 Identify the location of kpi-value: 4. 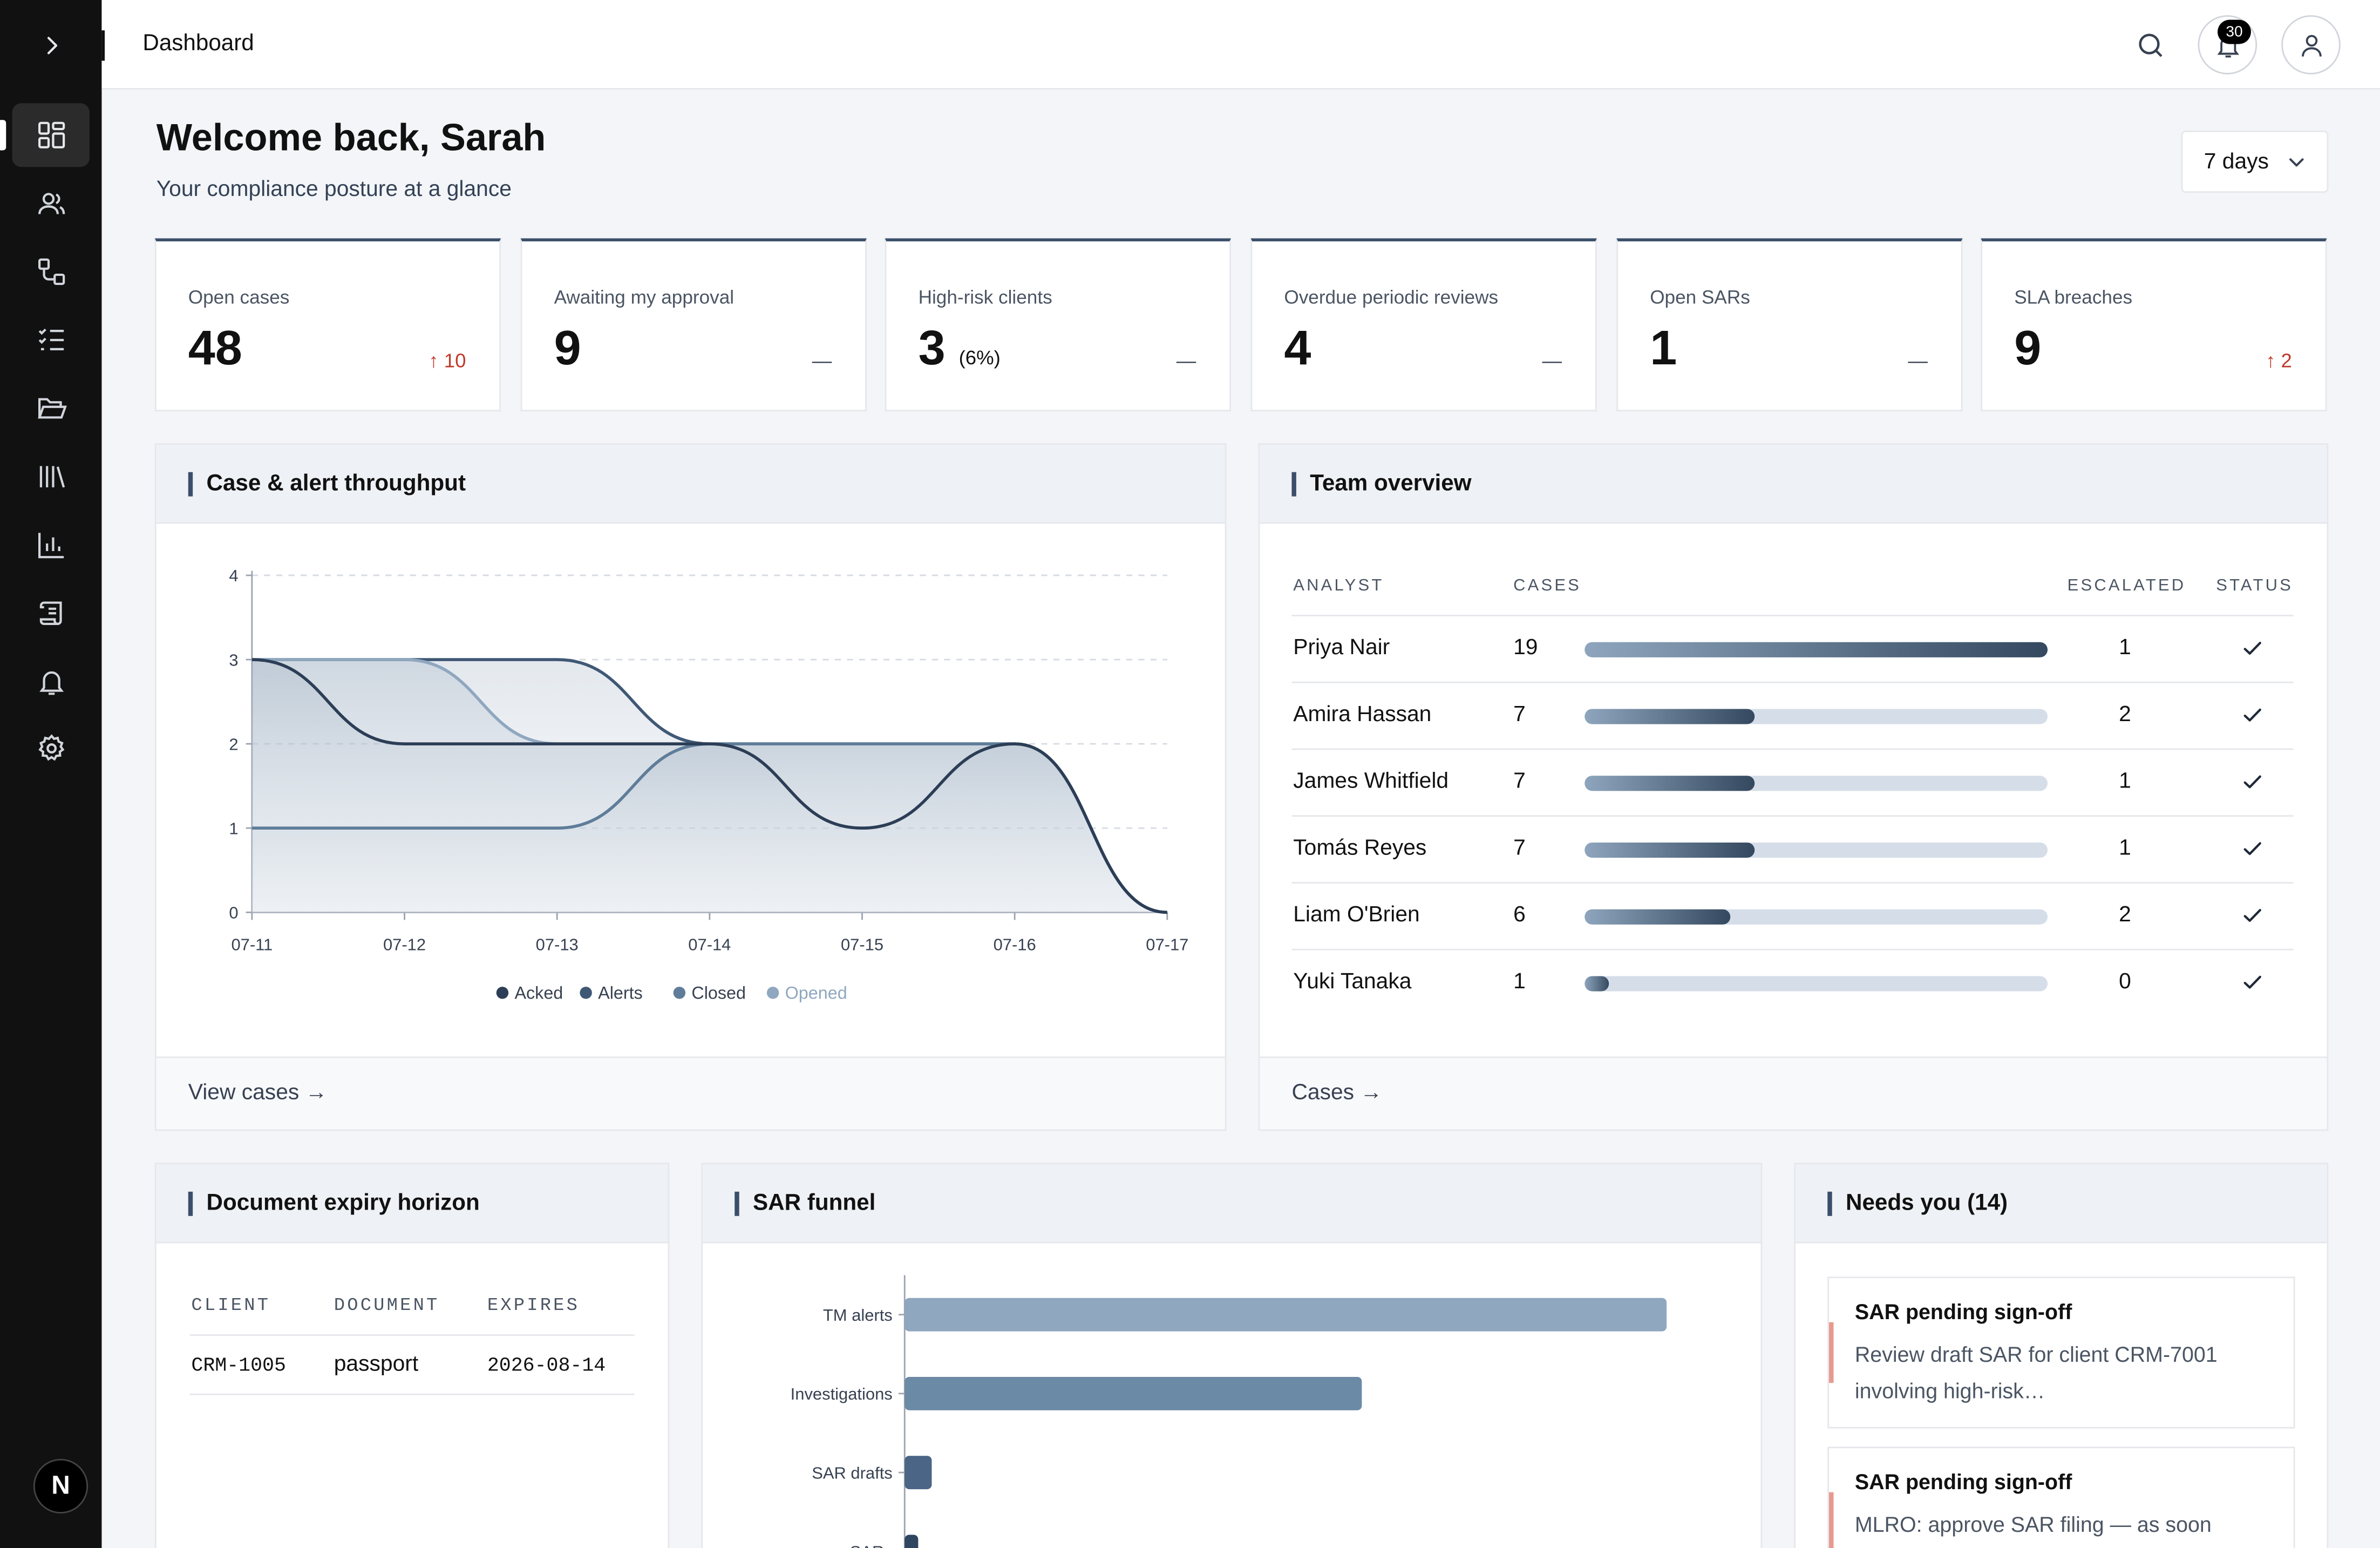
(1297, 348).